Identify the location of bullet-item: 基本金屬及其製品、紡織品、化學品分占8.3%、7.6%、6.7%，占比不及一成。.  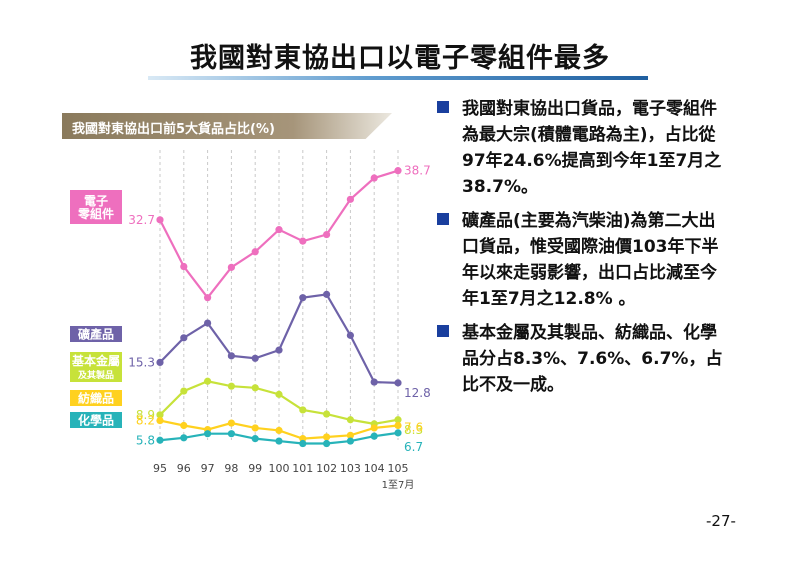
(582, 359).